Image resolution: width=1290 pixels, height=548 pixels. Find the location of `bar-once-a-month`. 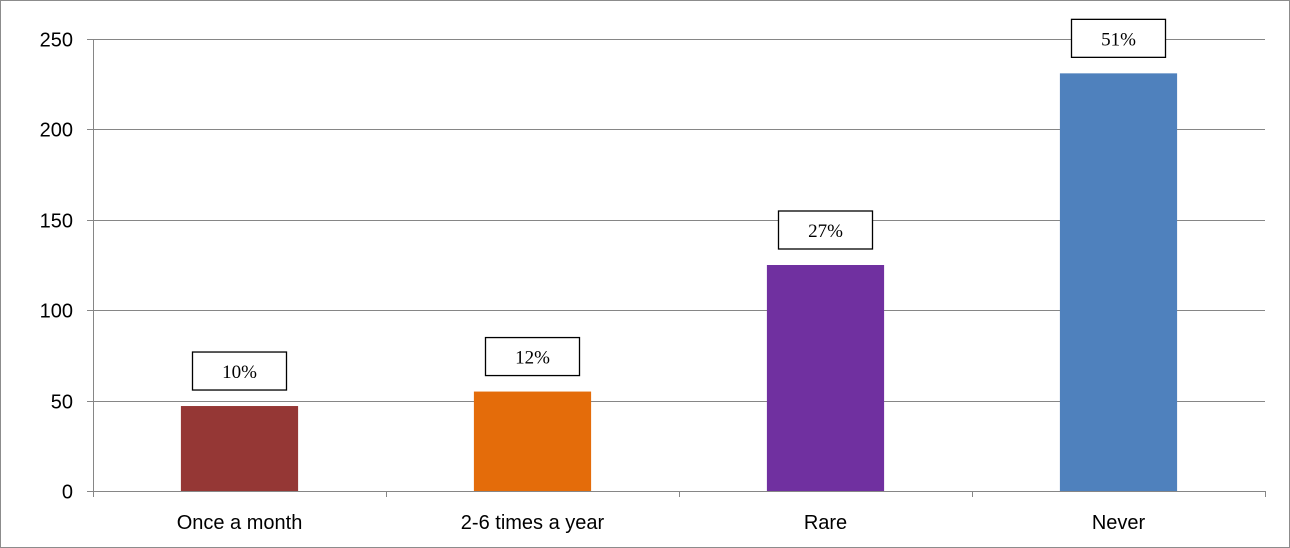

bar-once-a-month is located at coordinates (239, 448).